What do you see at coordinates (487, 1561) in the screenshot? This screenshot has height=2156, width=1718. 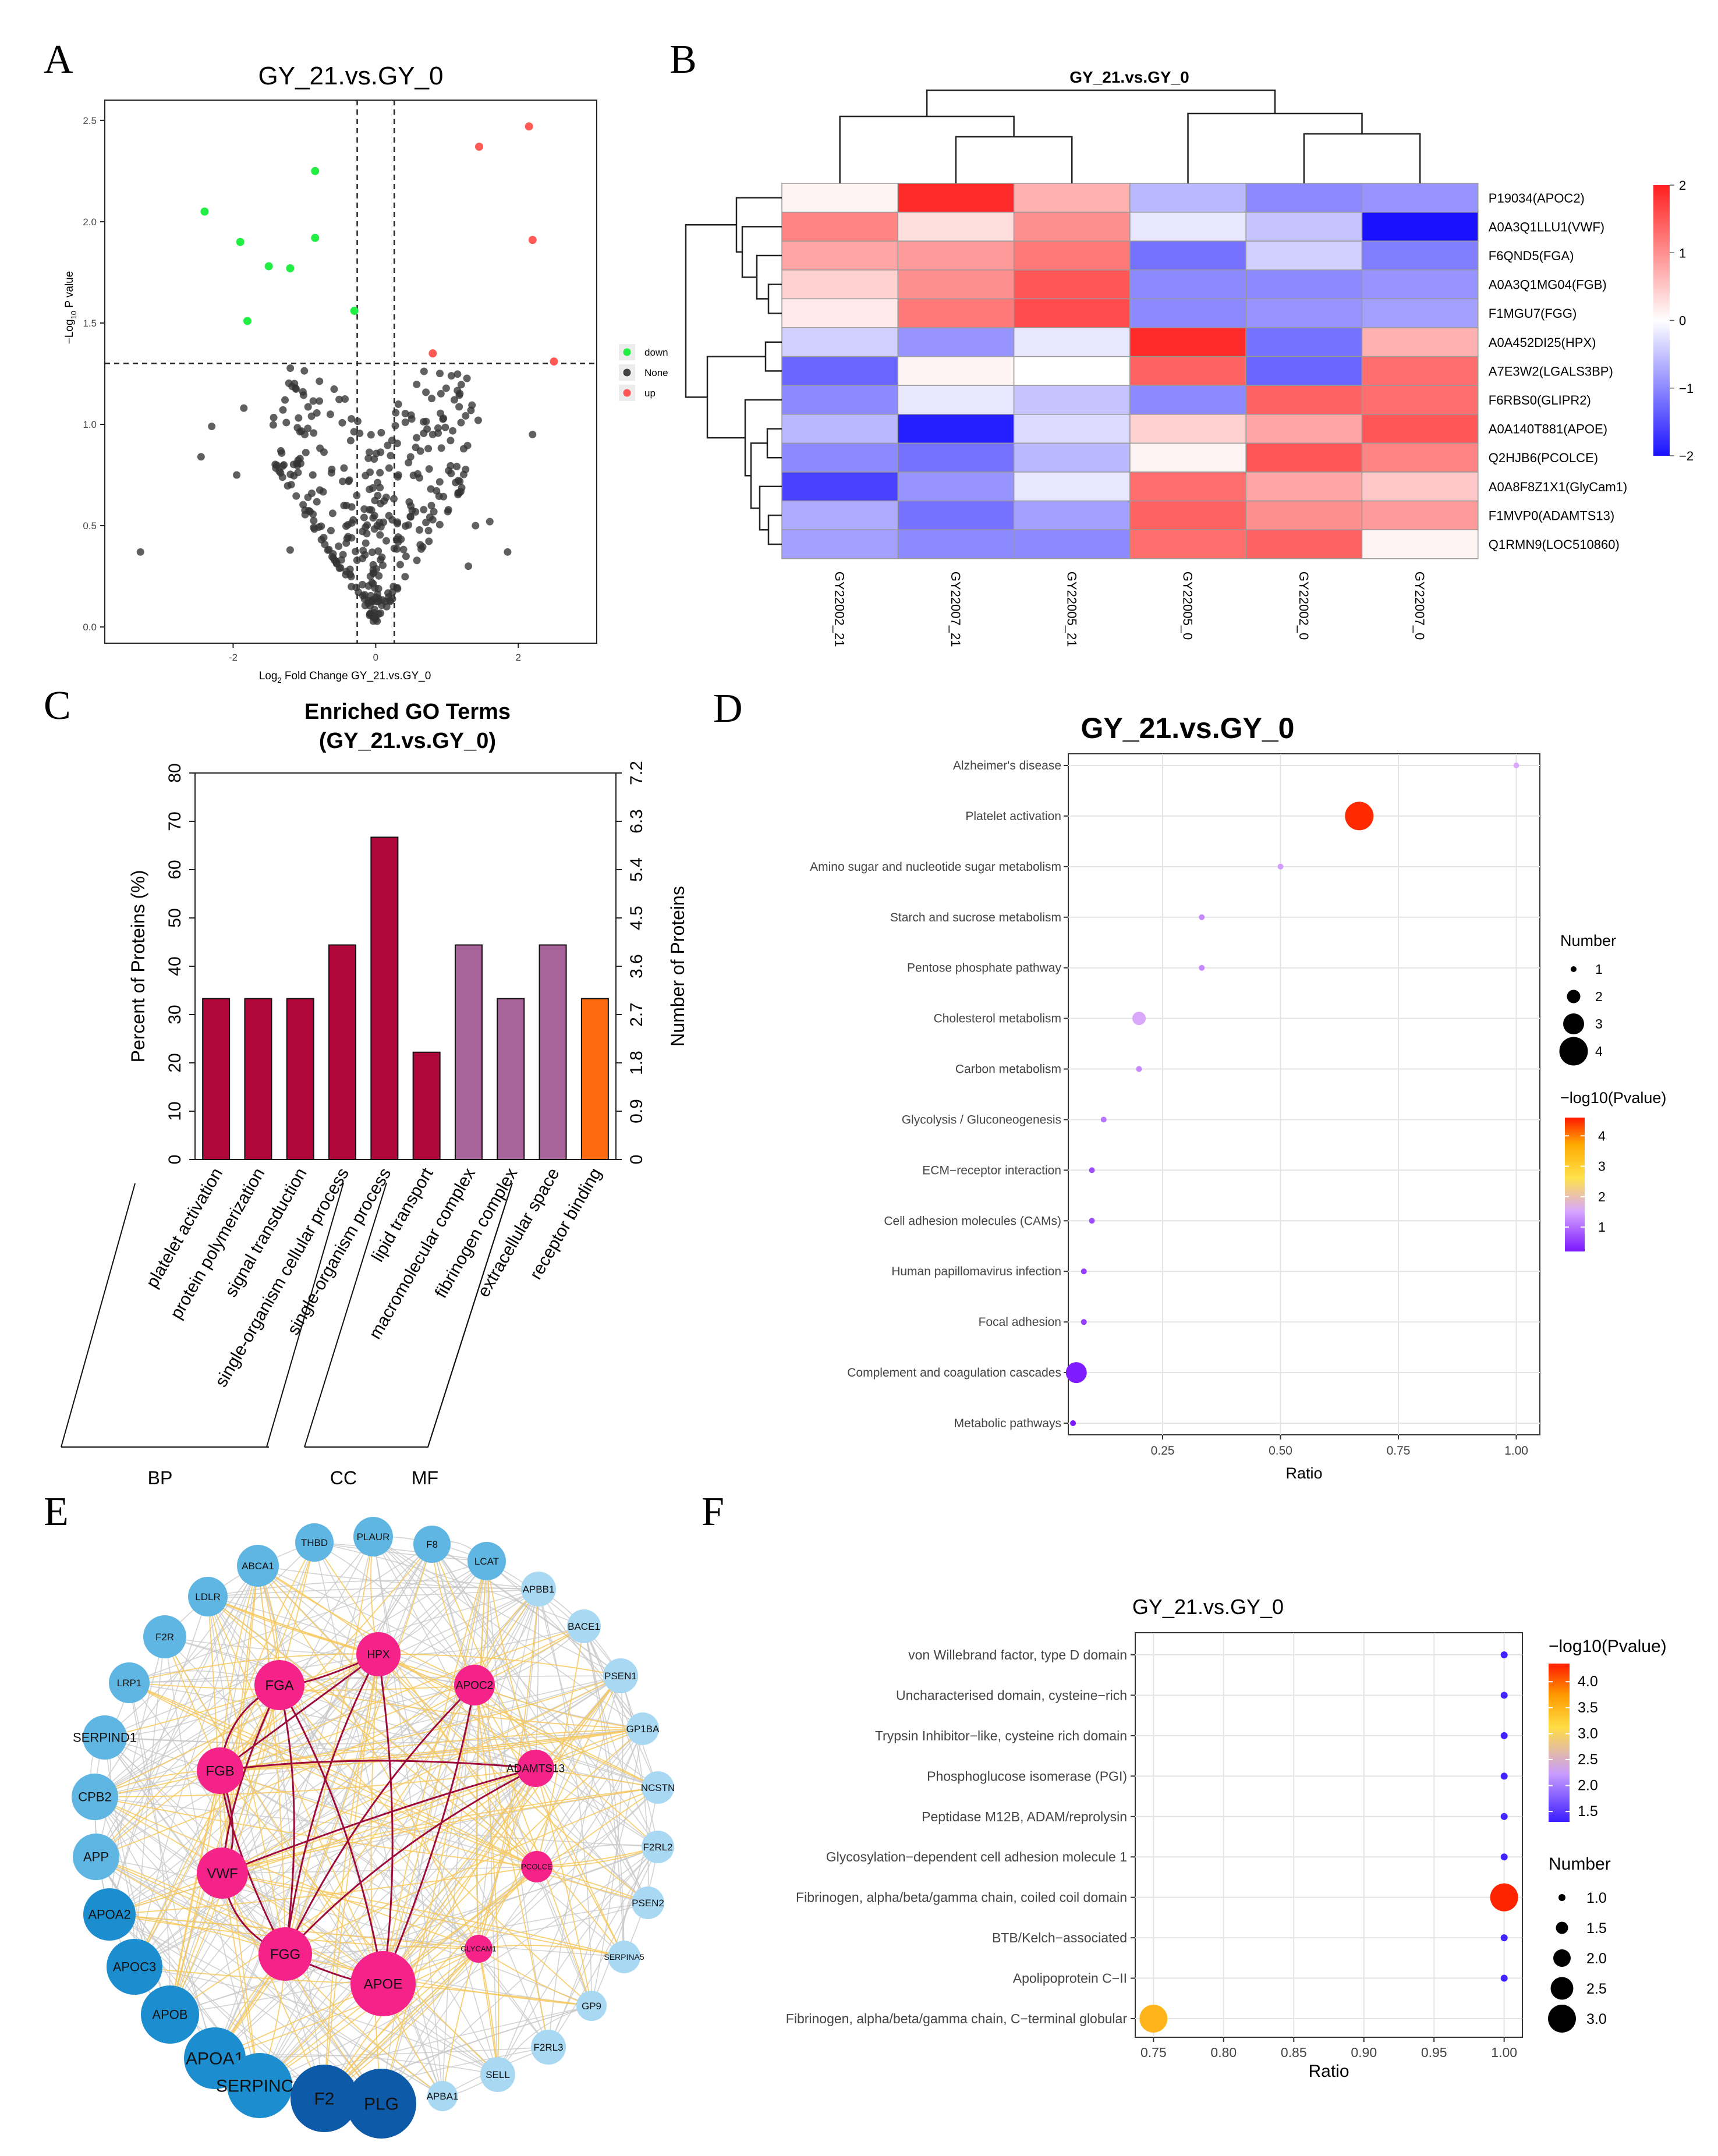 I see `network-node-label: LCAT` at bounding box center [487, 1561].